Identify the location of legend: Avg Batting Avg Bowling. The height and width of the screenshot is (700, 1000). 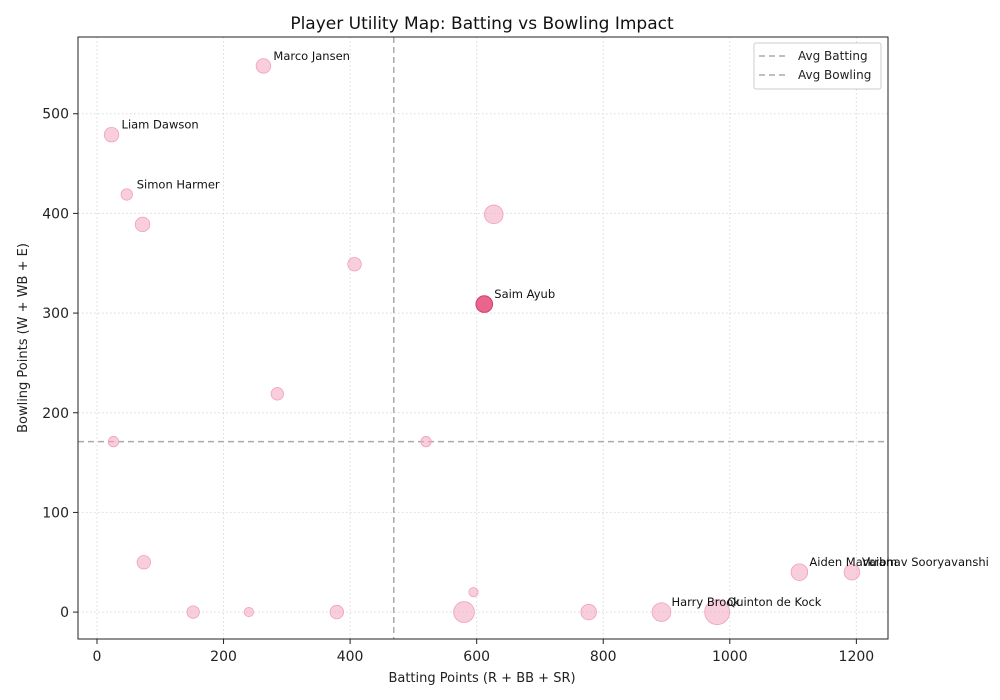
(817, 66).